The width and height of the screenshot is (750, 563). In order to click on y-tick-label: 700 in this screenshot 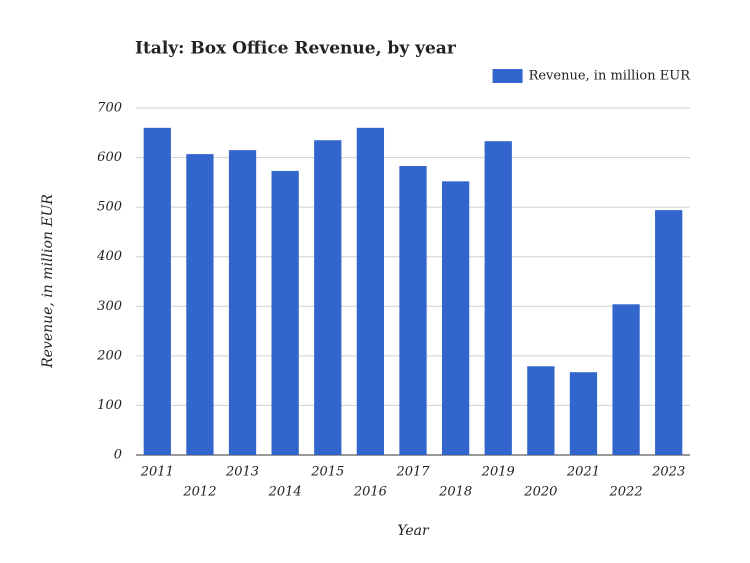, I will do `click(109, 108)`.